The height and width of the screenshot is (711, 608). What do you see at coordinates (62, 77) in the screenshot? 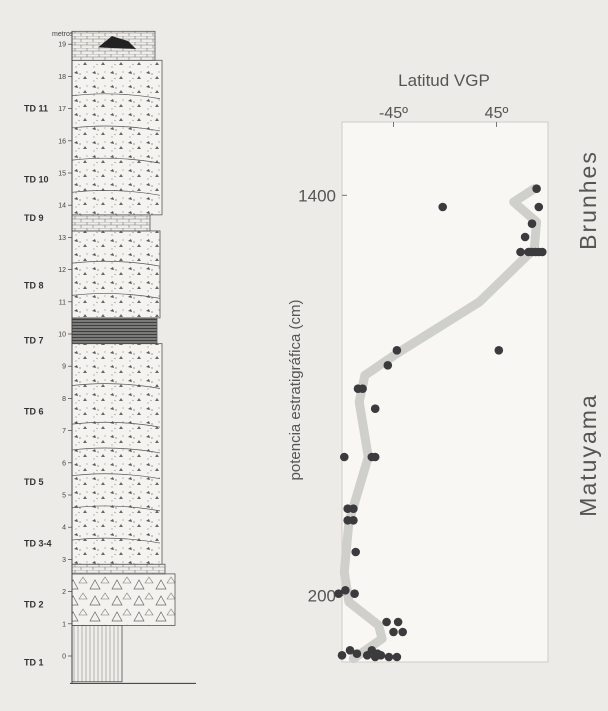
I see `meter-tick-label: 18` at bounding box center [62, 77].